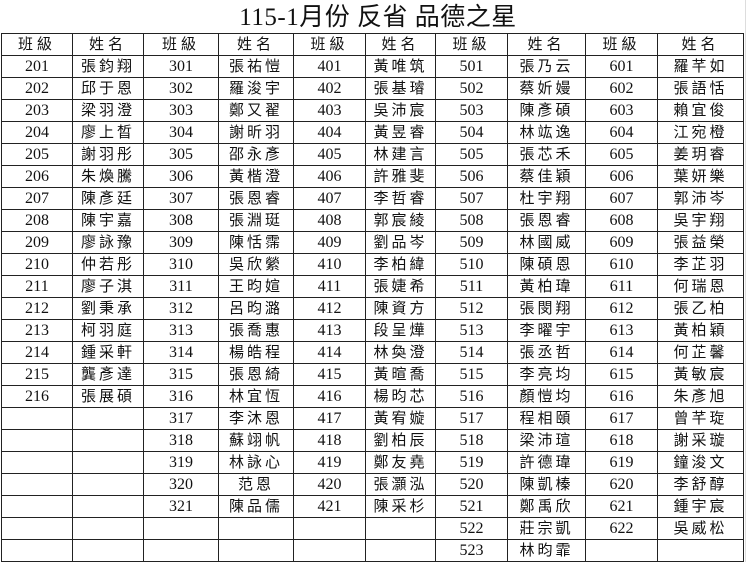 The image size is (756, 562). Describe the element at coordinates (256, 110) in the screenshot. I see `student-name-cell: 鄭又翟` at that location.